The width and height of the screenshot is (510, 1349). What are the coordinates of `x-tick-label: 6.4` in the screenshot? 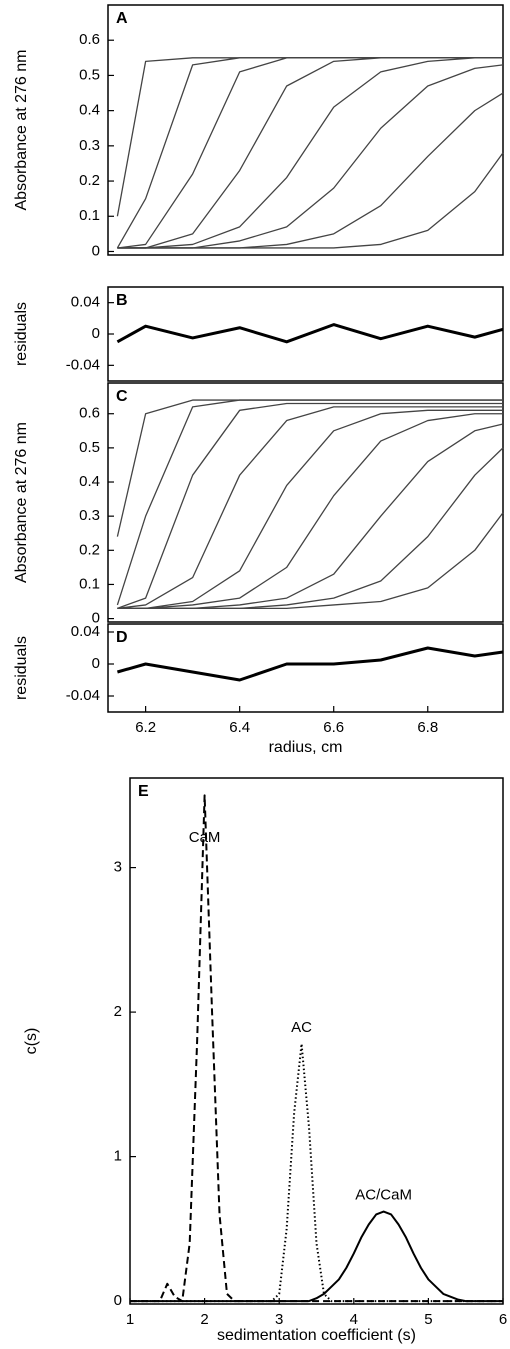 It's located at (239, 727).